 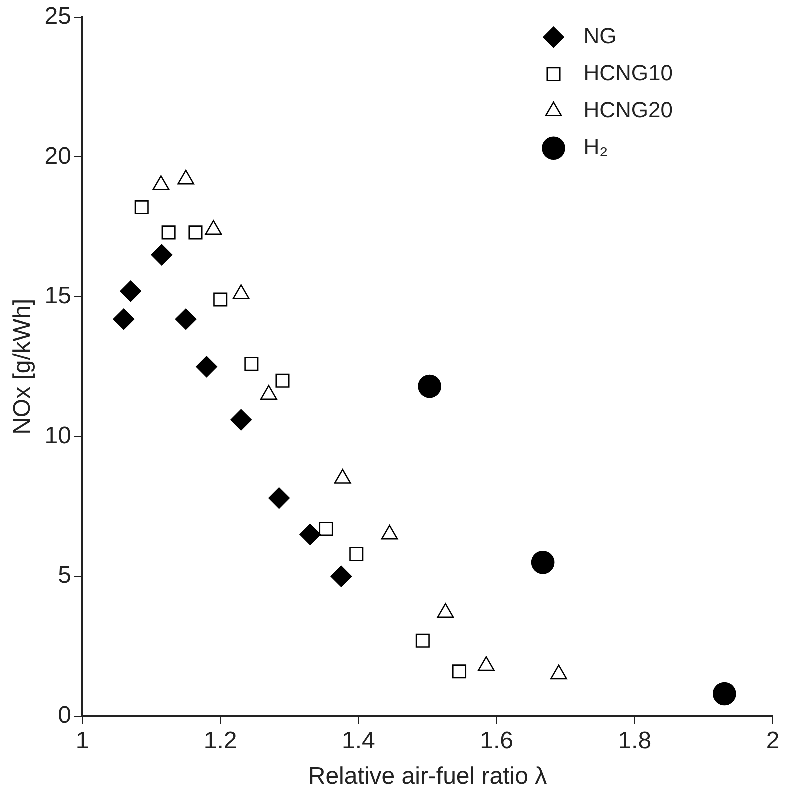 What do you see at coordinates (65, 576) in the screenshot?
I see `y-tick-label: 5` at bounding box center [65, 576].